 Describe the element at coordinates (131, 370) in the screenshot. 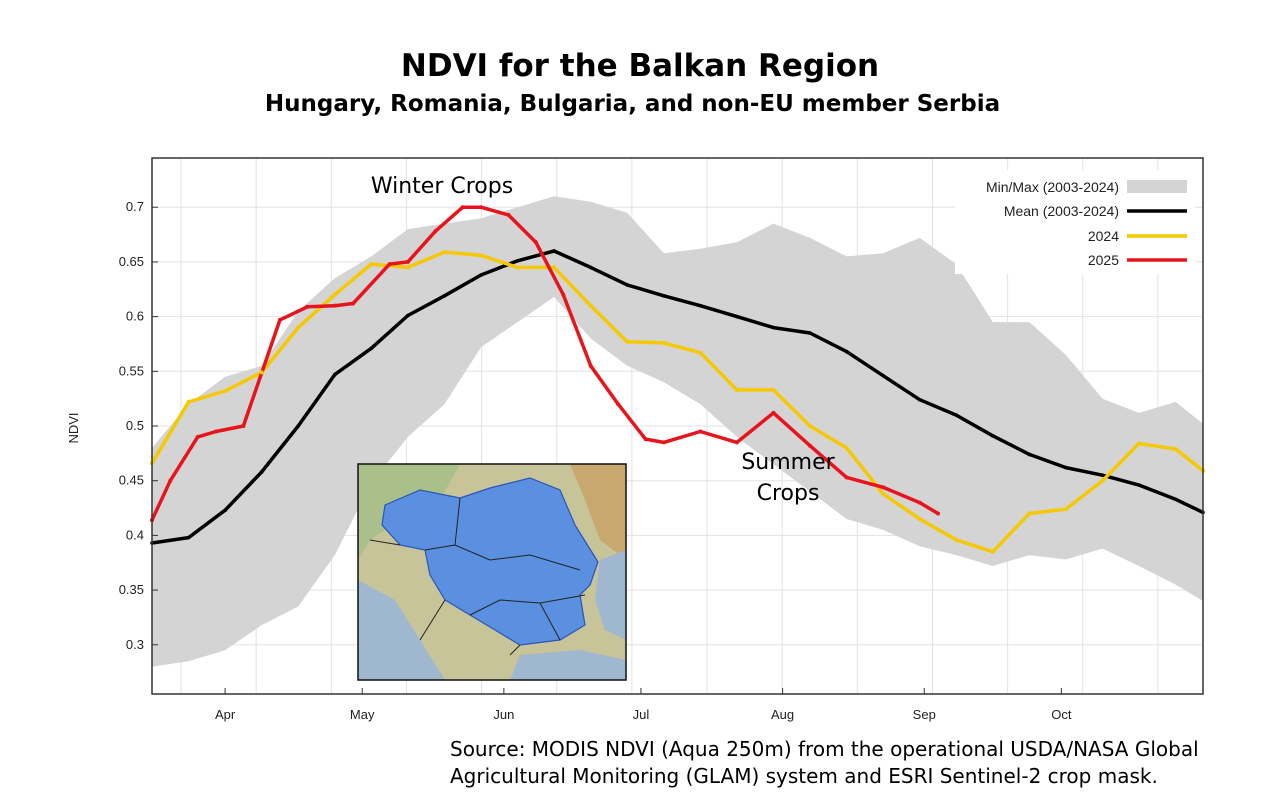

I see `ytick-label-5: 0.55` at that location.